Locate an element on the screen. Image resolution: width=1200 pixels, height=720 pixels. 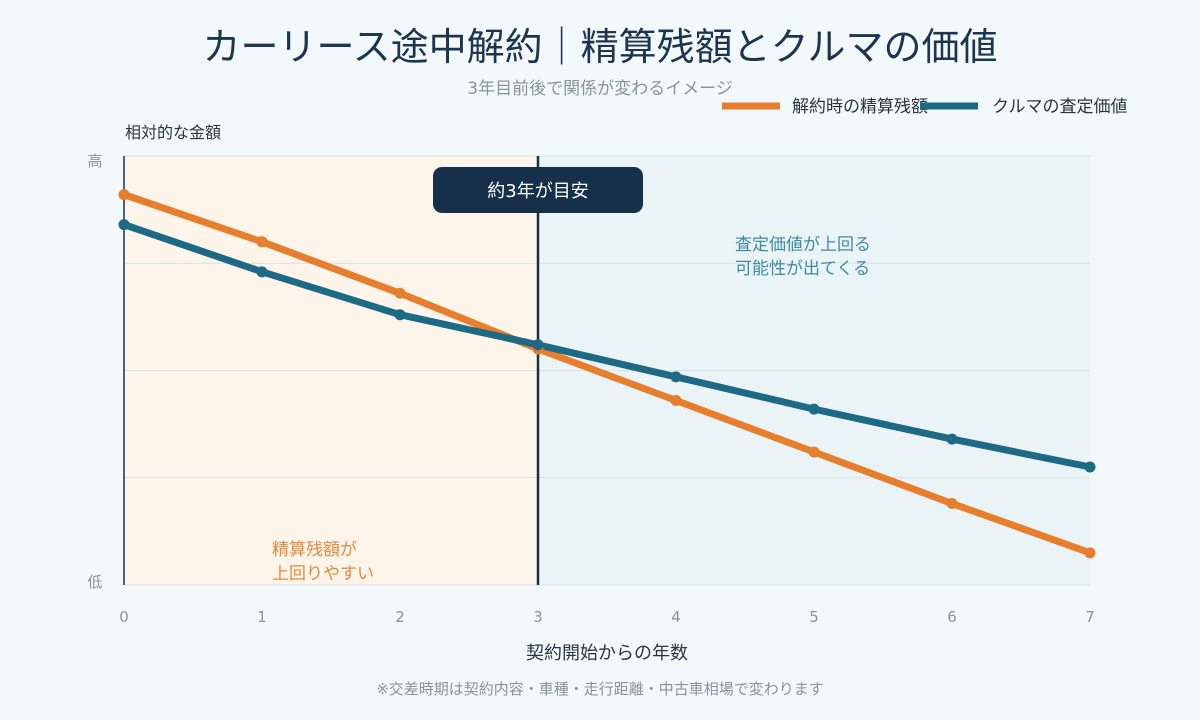
x-tick-label: 6 is located at coordinates (952, 617).